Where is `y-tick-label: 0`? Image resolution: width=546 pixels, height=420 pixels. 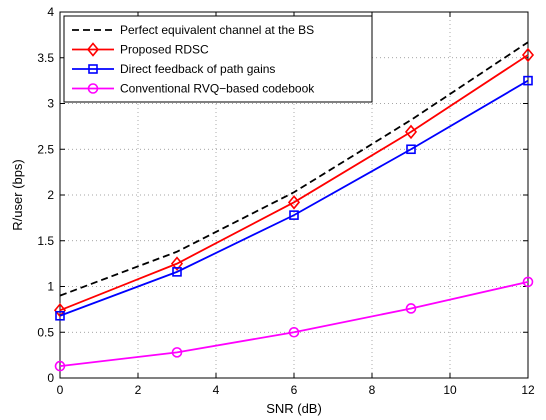 y-tick-label: 0 is located at coordinates (50, 378).